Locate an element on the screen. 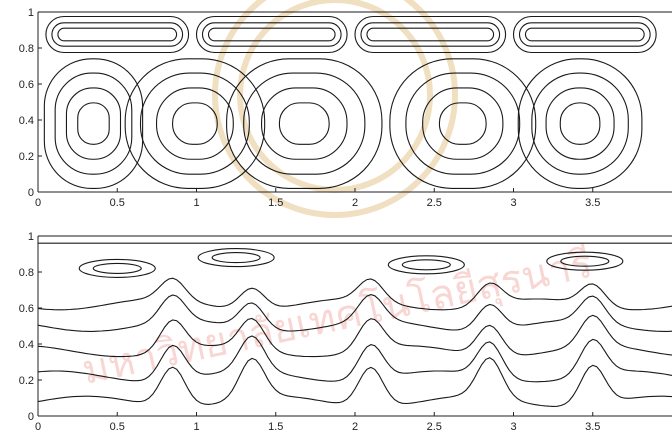 This screenshot has height=441, width=672. watermark-seal-inner is located at coordinates (335, 96).